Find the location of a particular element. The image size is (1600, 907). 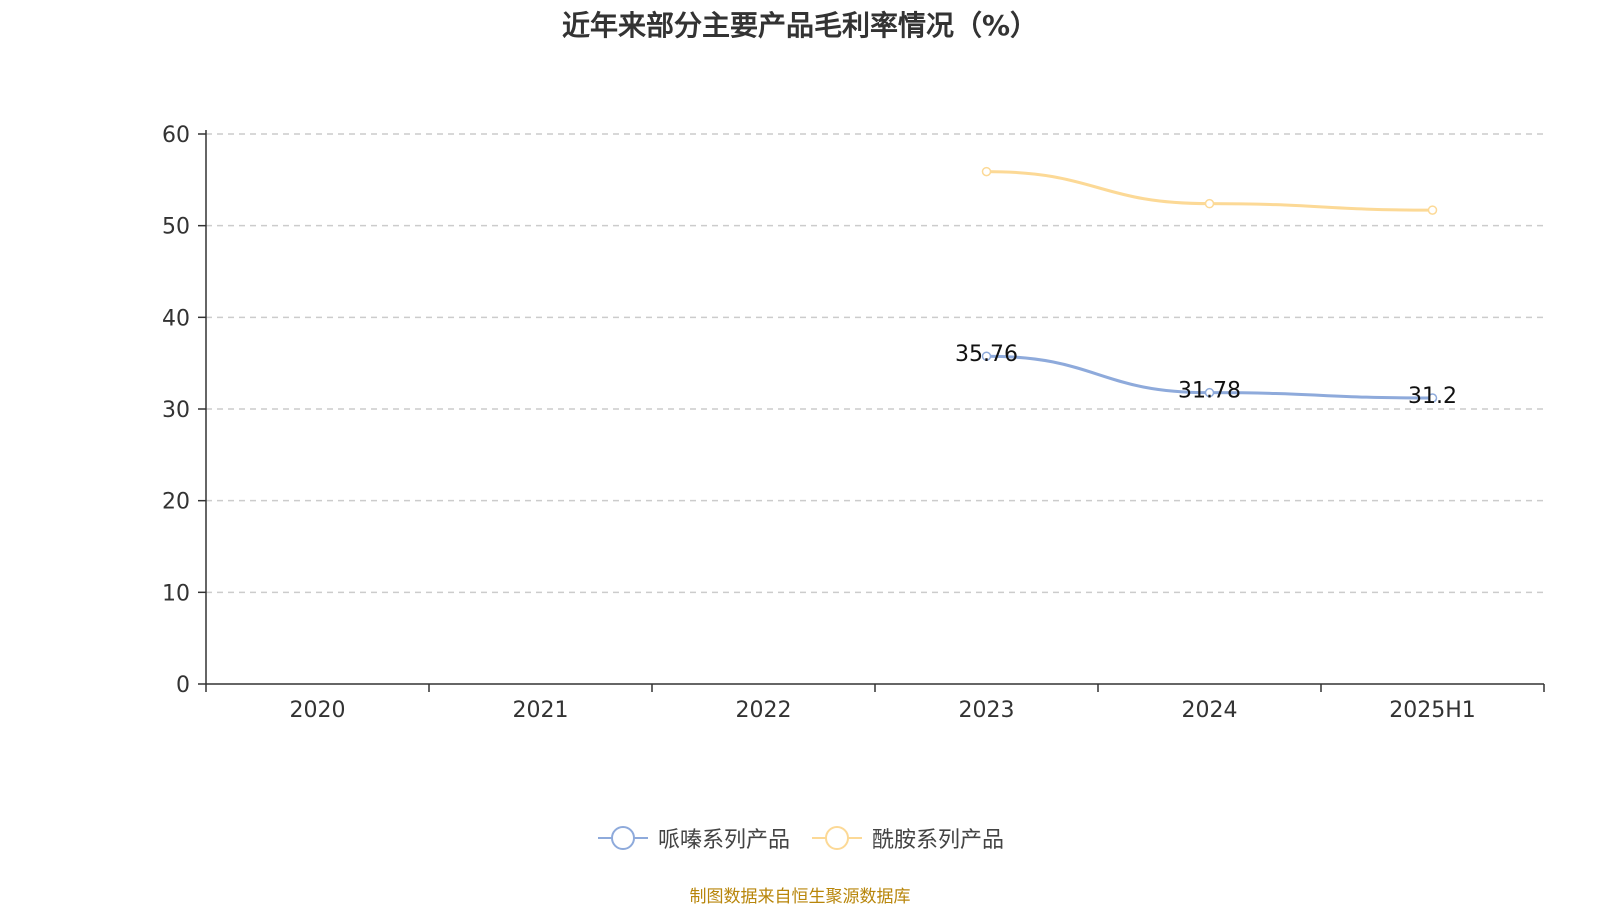

legend-item-0: 哌嗪系列产品 is located at coordinates (693, 838).